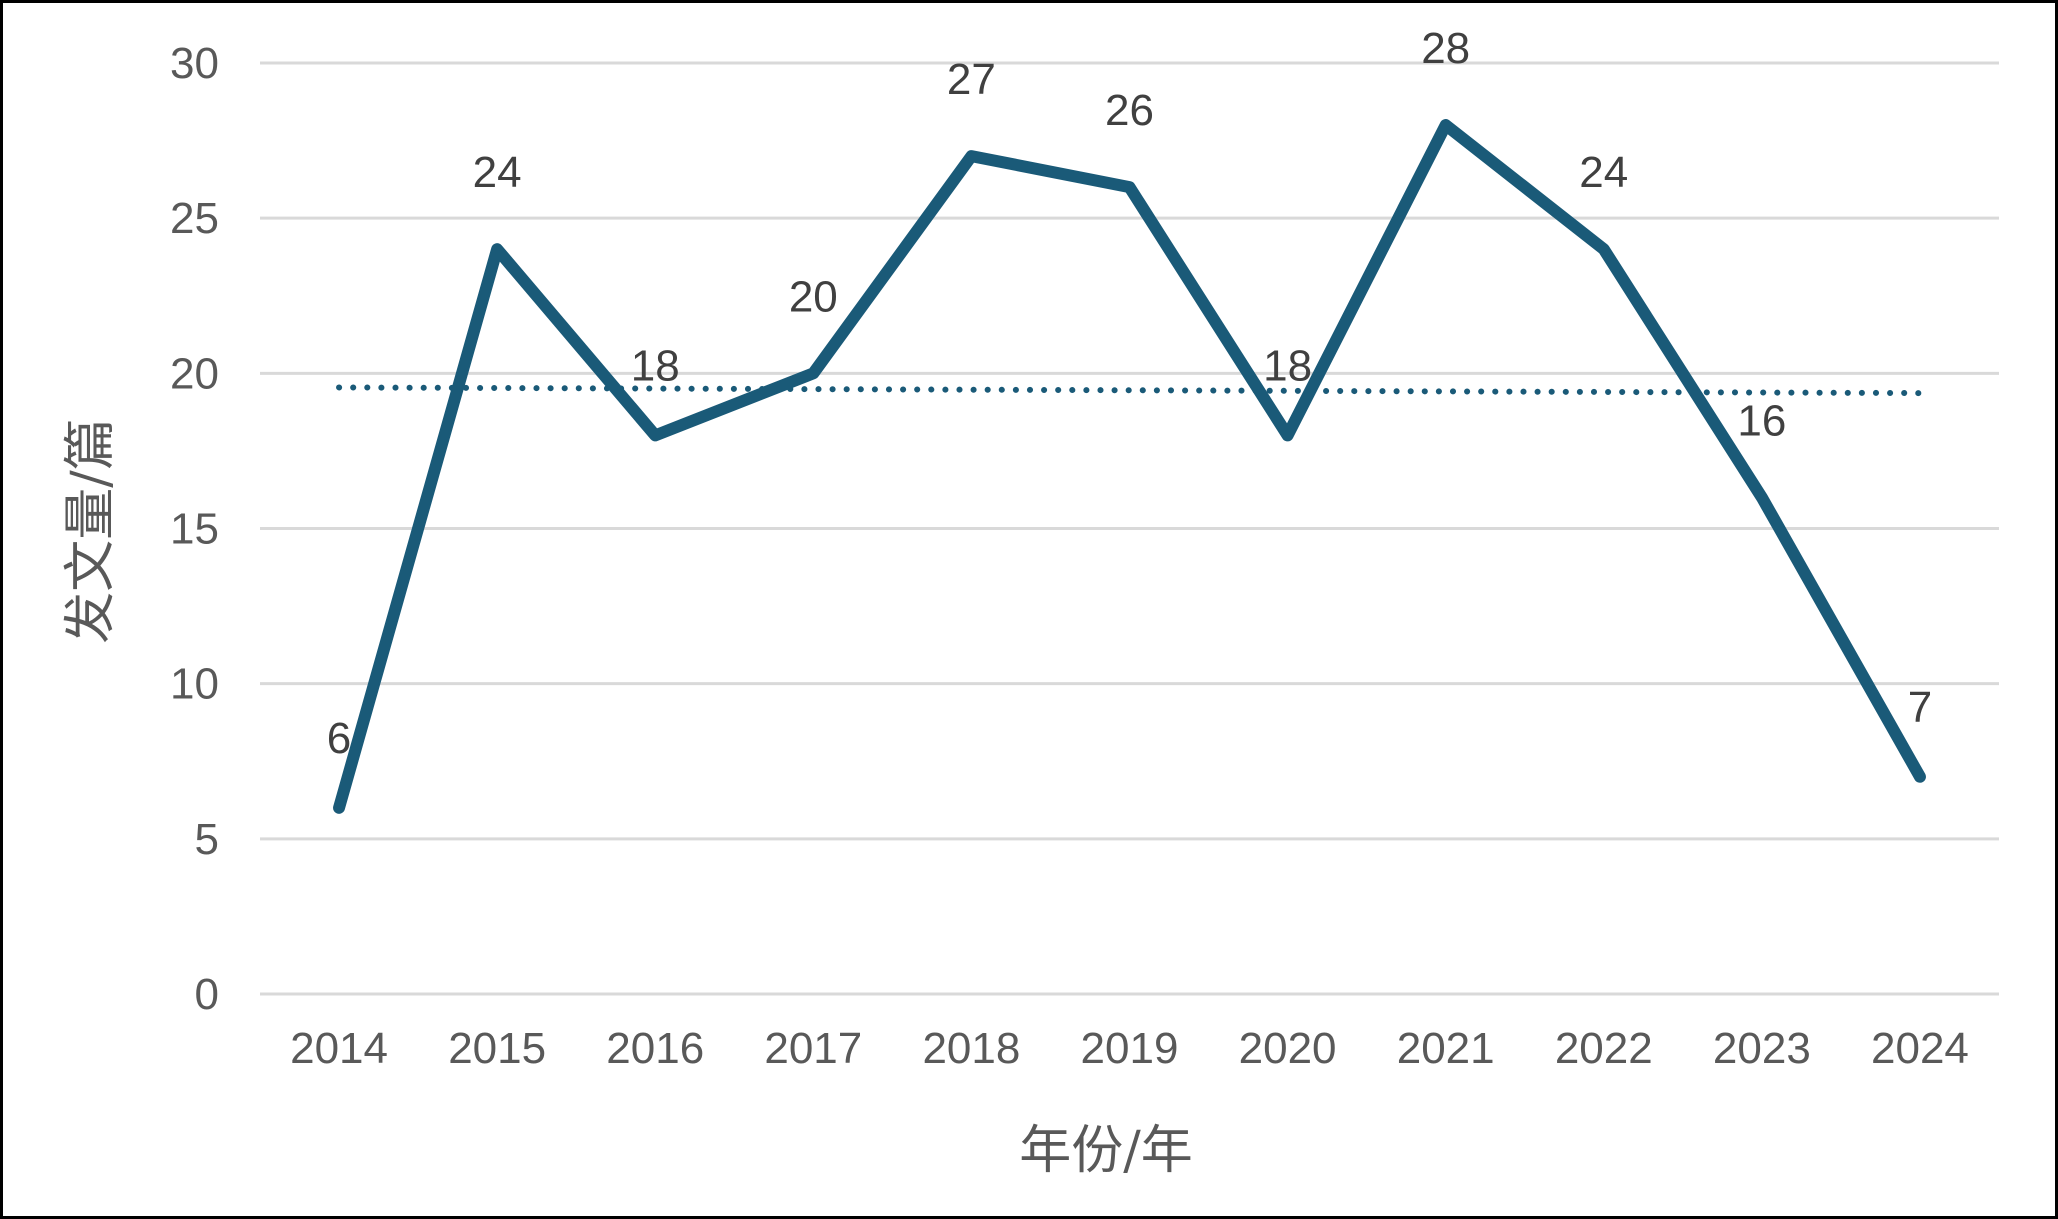 The width and height of the screenshot is (2058, 1219). Describe the element at coordinates (1604, 1048) in the screenshot. I see `x-tick-label: 2022` at that location.